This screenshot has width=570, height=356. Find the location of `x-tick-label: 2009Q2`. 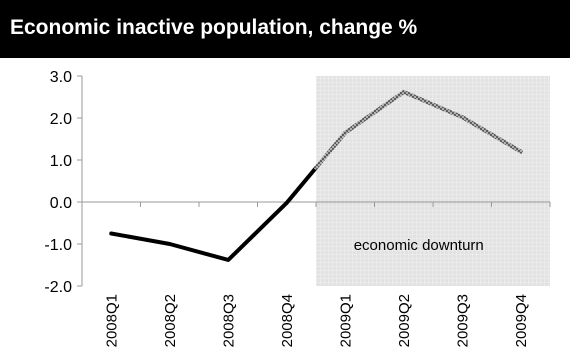

x-tick-label: 2009Q2 is located at coordinates (404, 320).